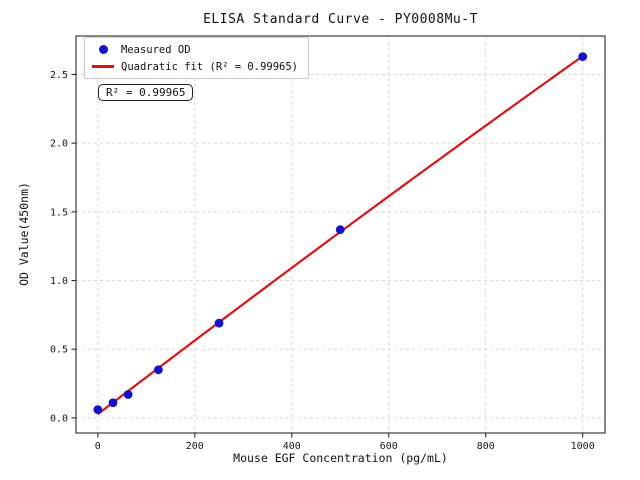 This screenshot has width=640, height=480. Describe the element at coordinates (340, 458) in the screenshot. I see `x-axis-label: Mouse EGF Concentration (pg/mL)` at that location.